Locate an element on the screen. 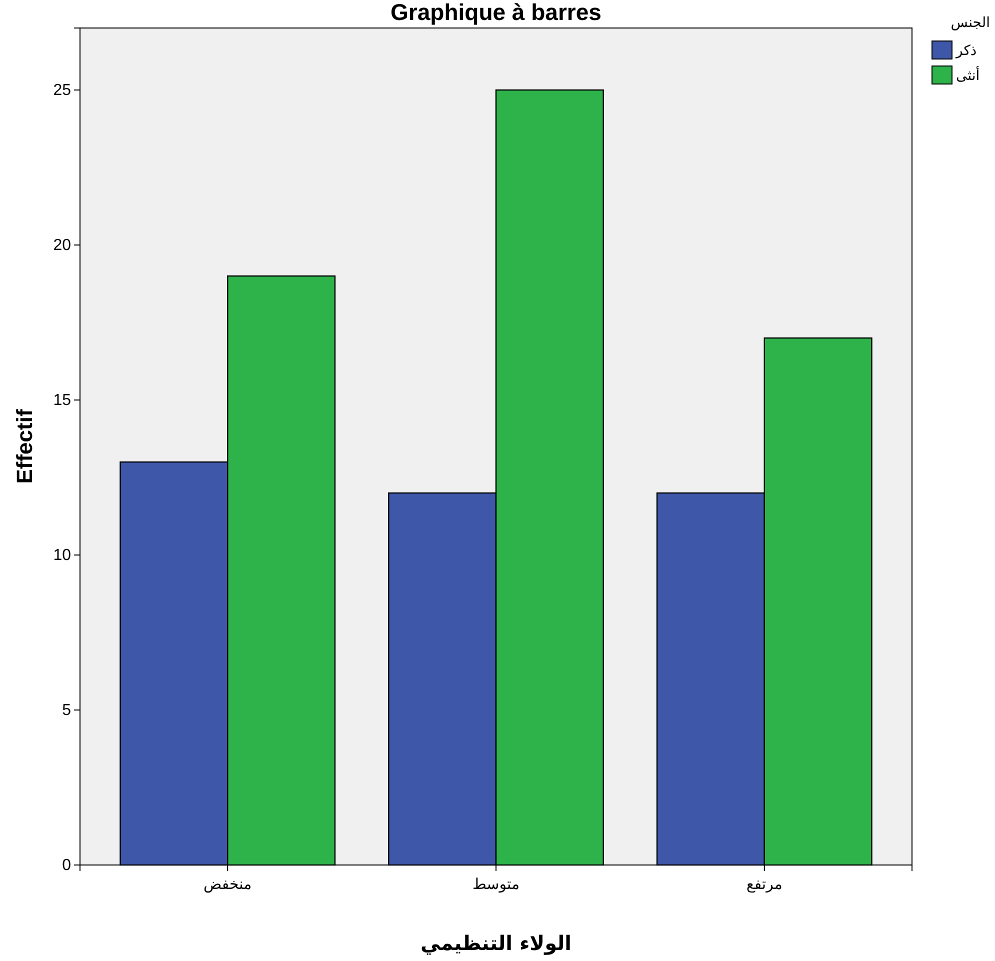 The height and width of the screenshot is (961, 995). y-tick-label: 15 is located at coordinates (62, 401).